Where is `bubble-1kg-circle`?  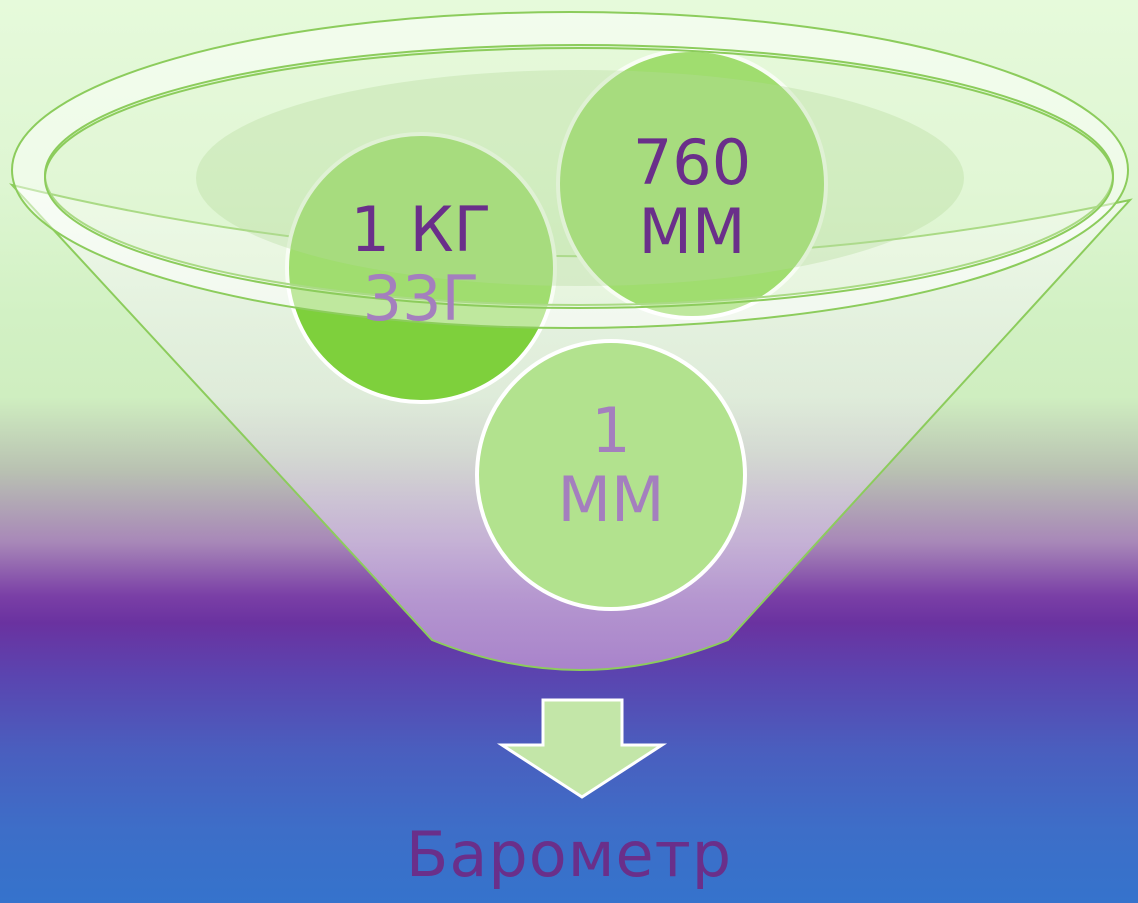
bubble-1kg-circle is located at coordinates (421, 268).